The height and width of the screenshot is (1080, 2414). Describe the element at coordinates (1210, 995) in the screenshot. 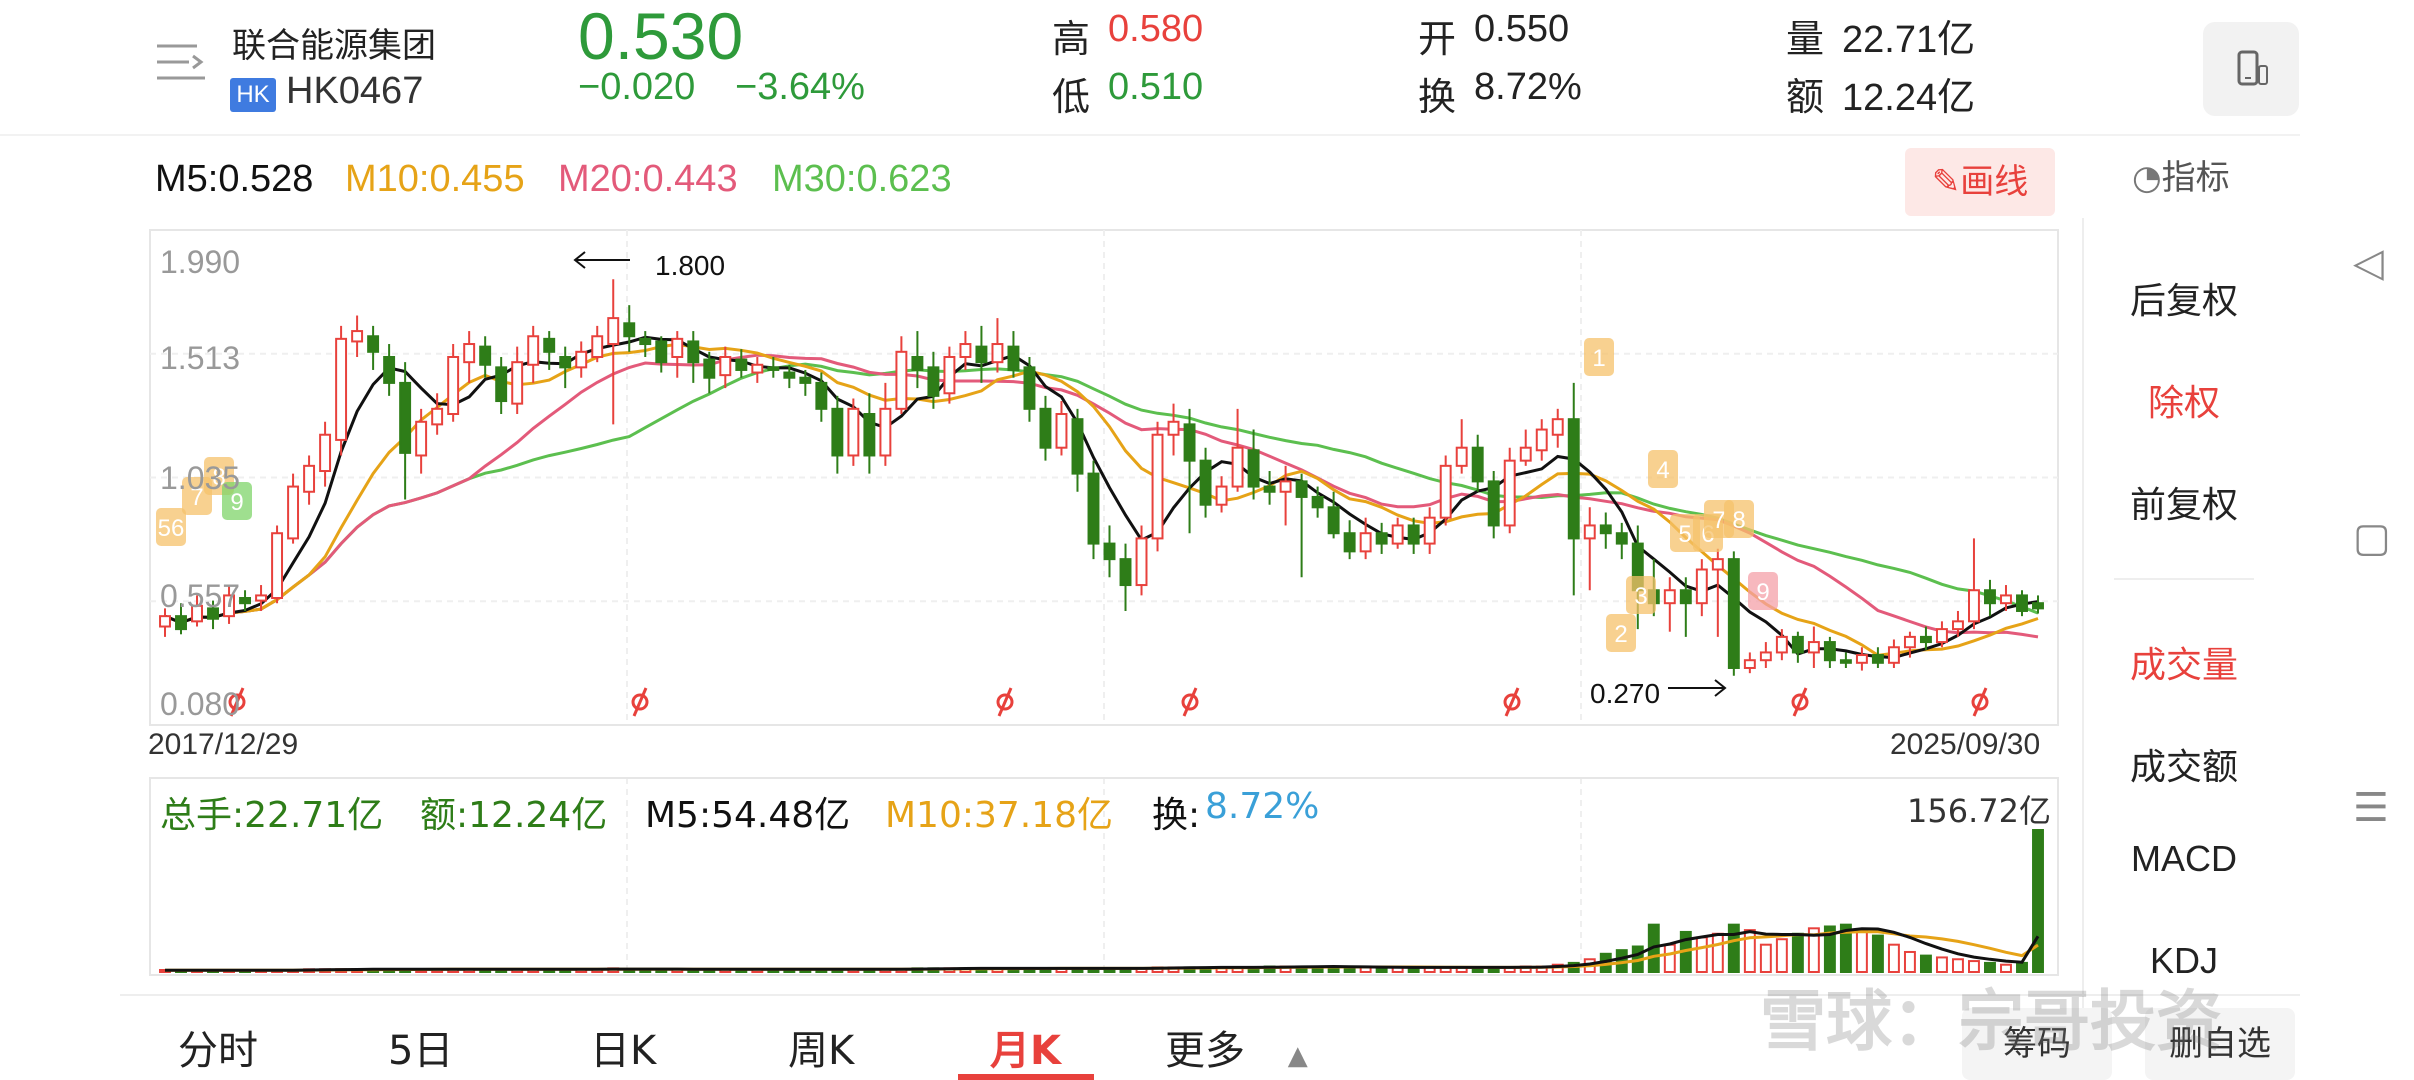

I see `tabs-divider` at that location.